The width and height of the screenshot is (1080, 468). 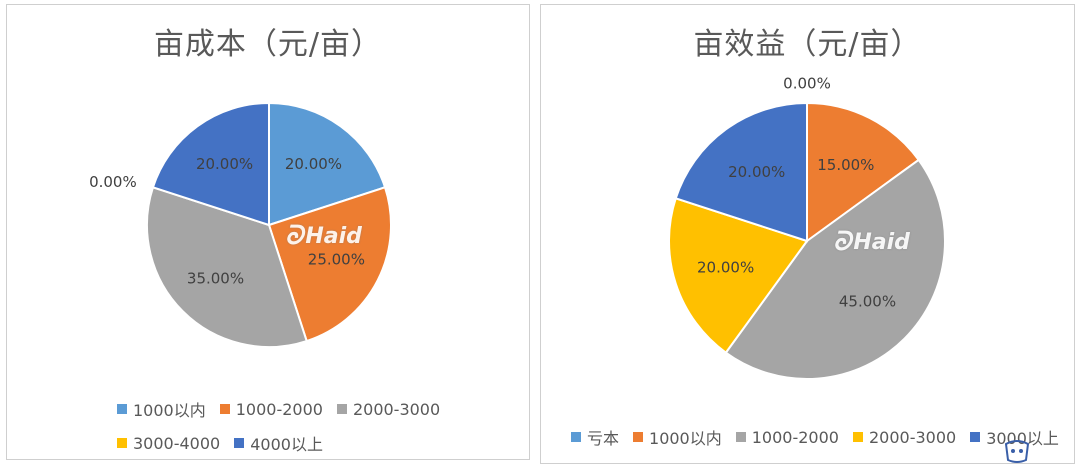 What do you see at coordinates (1017, 451) in the screenshot?
I see `wechat-watermark-icon` at bounding box center [1017, 451].